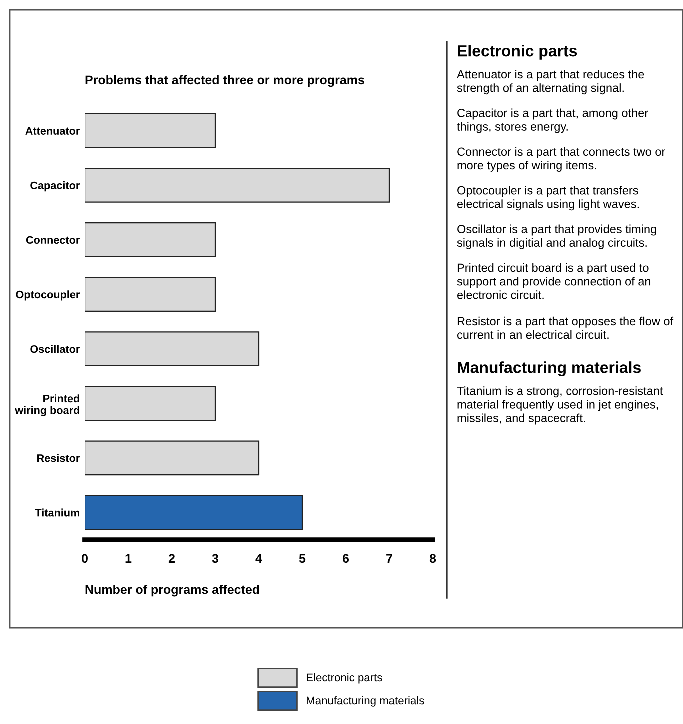 Image resolution: width=683 pixels, height=724 pixels. What do you see at coordinates (57, 512) in the screenshot?
I see `y-tick-label: Titanium` at bounding box center [57, 512].